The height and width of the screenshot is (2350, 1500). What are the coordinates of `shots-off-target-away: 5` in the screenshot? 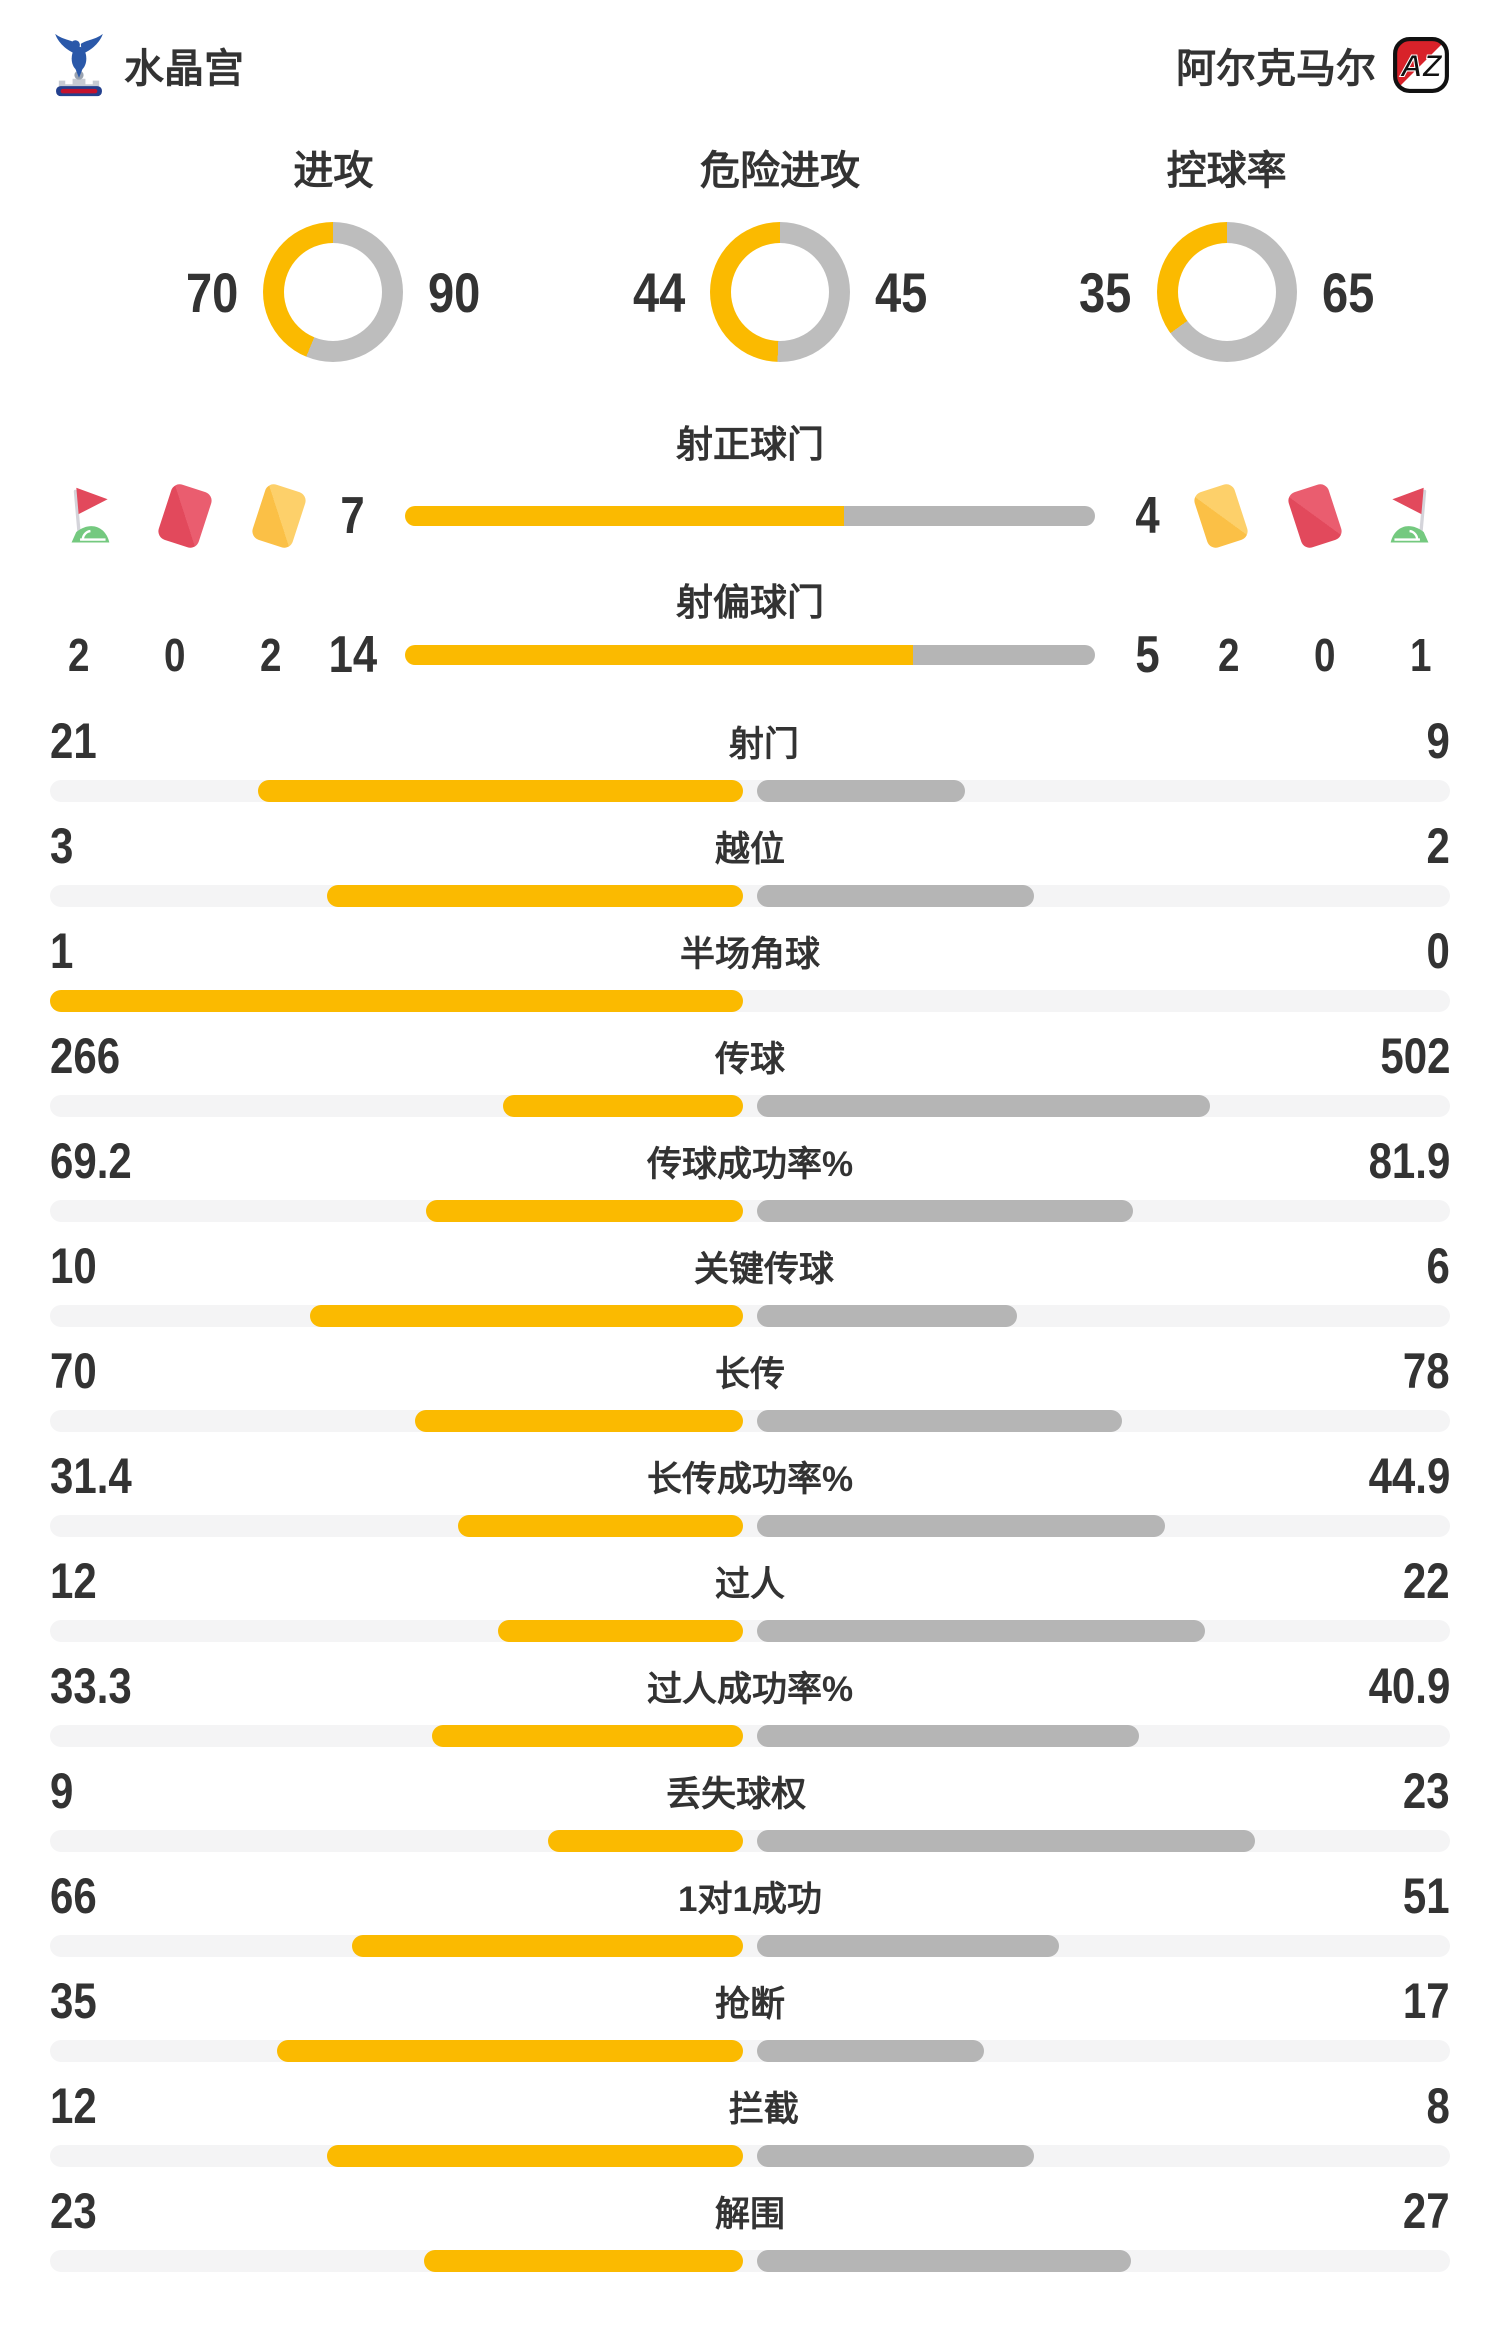 It's located at (1147, 655).